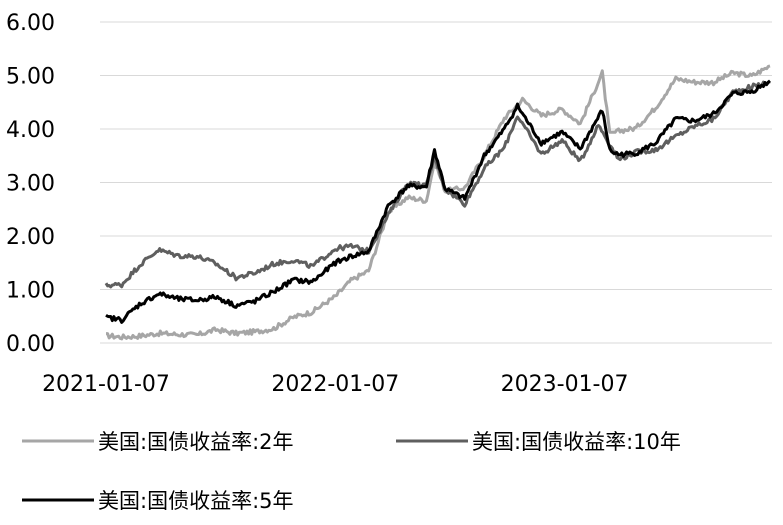 The image size is (783, 525). What do you see at coordinates (106, 384) in the screenshot?
I see `x-tick-label: 2021-01-07` at bounding box center [106, 384].